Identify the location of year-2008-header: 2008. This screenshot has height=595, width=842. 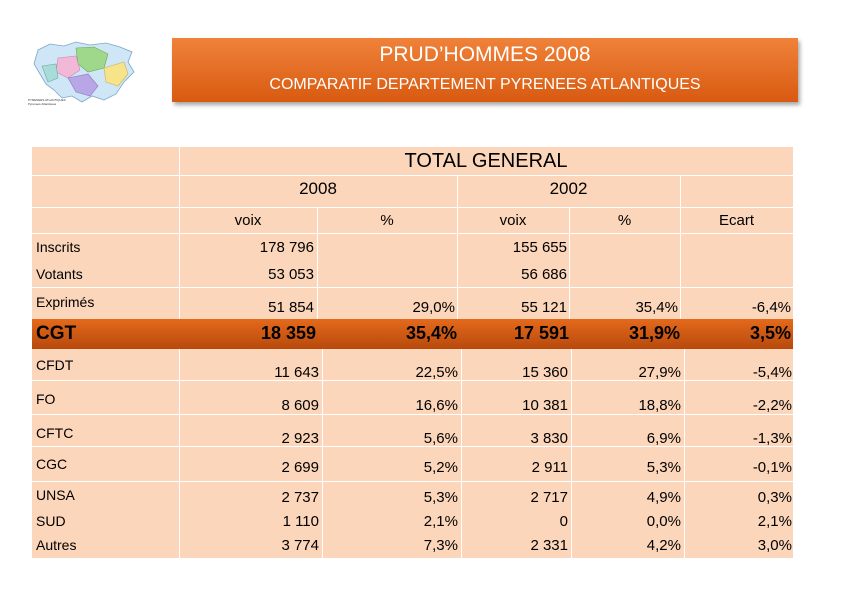
(318, 188).